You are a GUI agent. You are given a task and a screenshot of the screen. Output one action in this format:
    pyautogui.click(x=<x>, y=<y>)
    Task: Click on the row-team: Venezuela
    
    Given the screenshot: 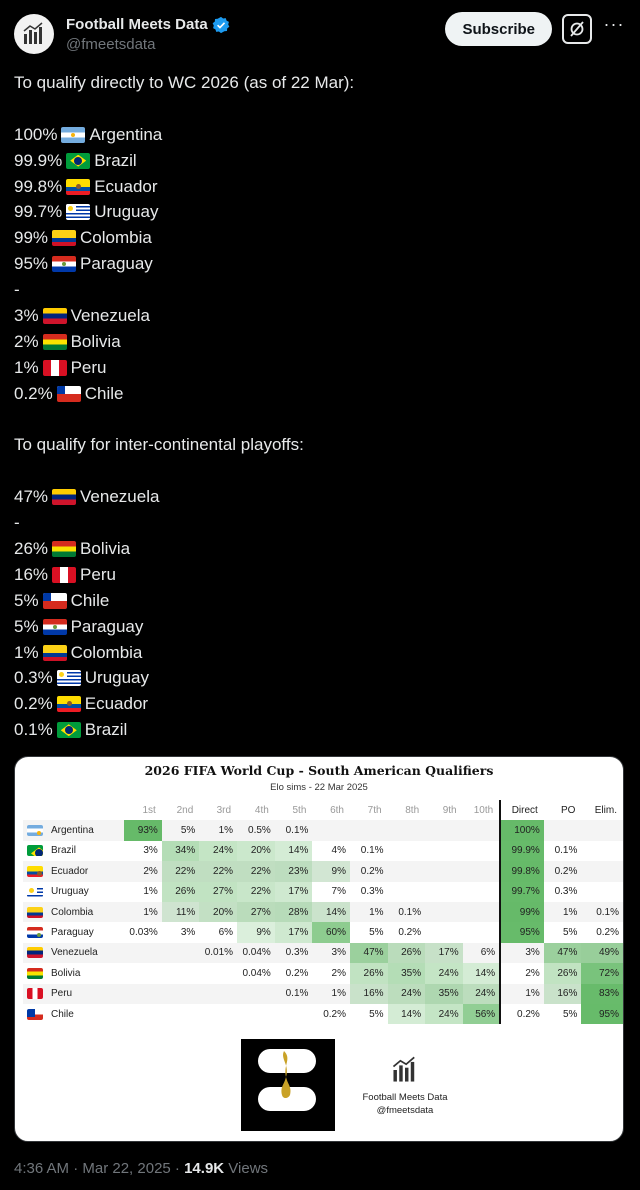 What is the action you would take?
    pyautogui.click(x=74, y=953)
    